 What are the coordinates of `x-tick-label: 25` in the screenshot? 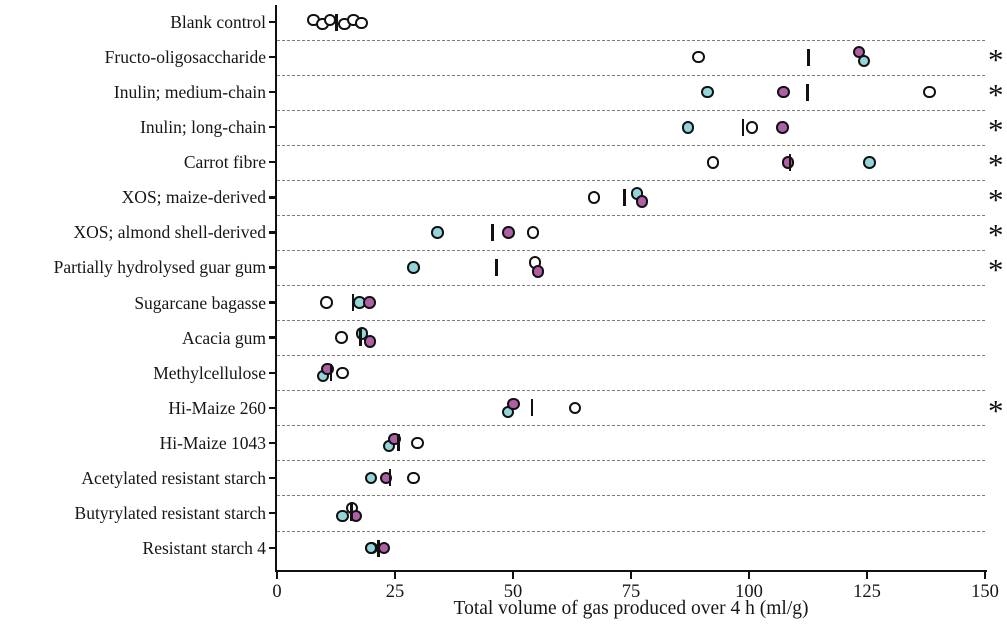 It's located at (395, 592).